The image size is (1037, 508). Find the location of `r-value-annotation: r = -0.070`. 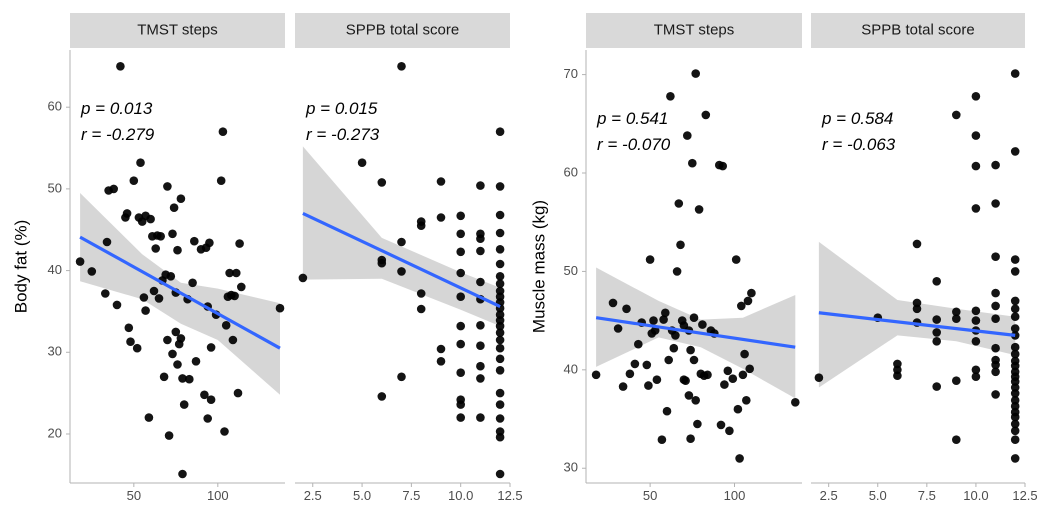

r-value-annotation: r = -0.070 is located at coordinates (634, 144).